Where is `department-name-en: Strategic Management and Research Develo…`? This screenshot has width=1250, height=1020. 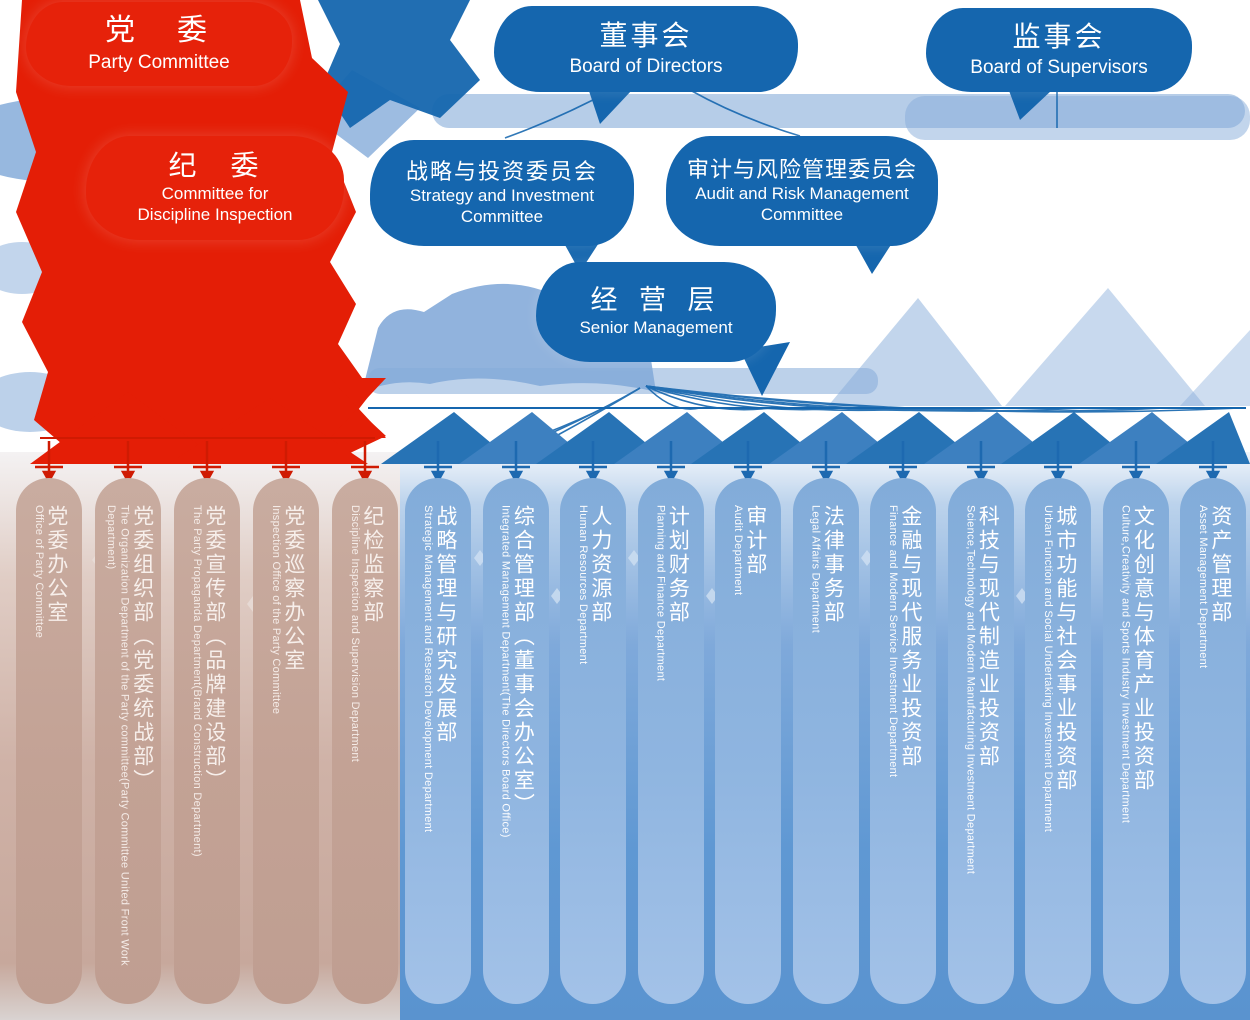
department-name-en: Strategic Management and Research Develo… is located at coordinates (427, 669).